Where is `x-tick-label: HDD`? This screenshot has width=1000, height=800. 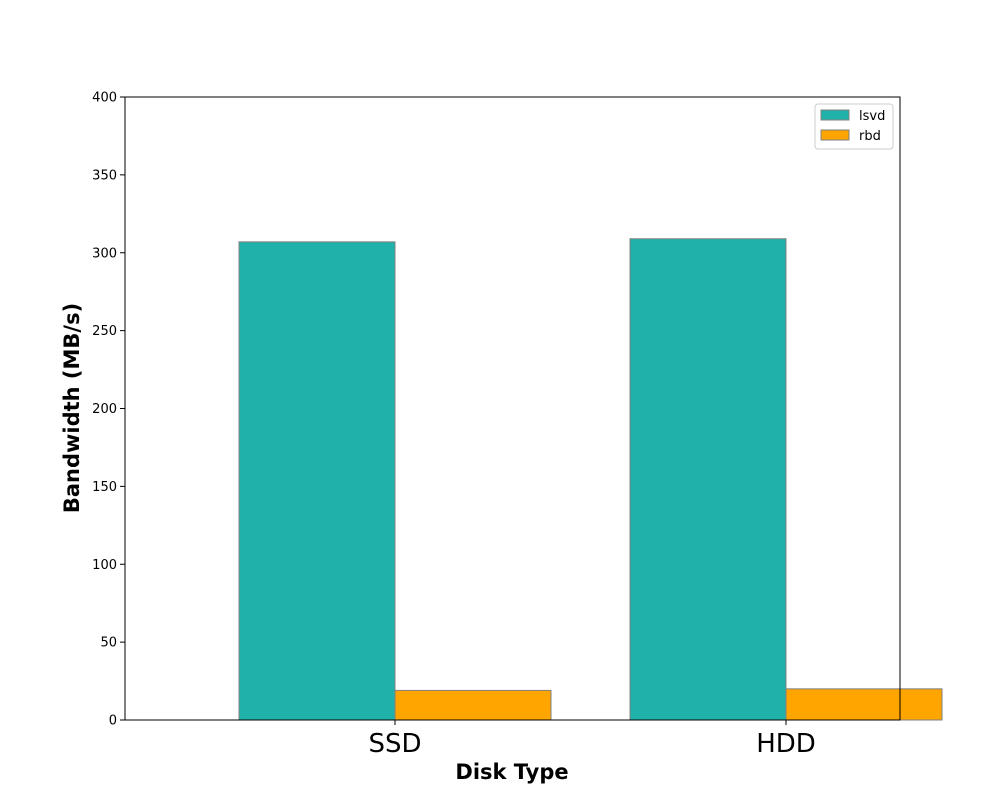
x-tick-label: HDD is located at coordinates (786, 744).